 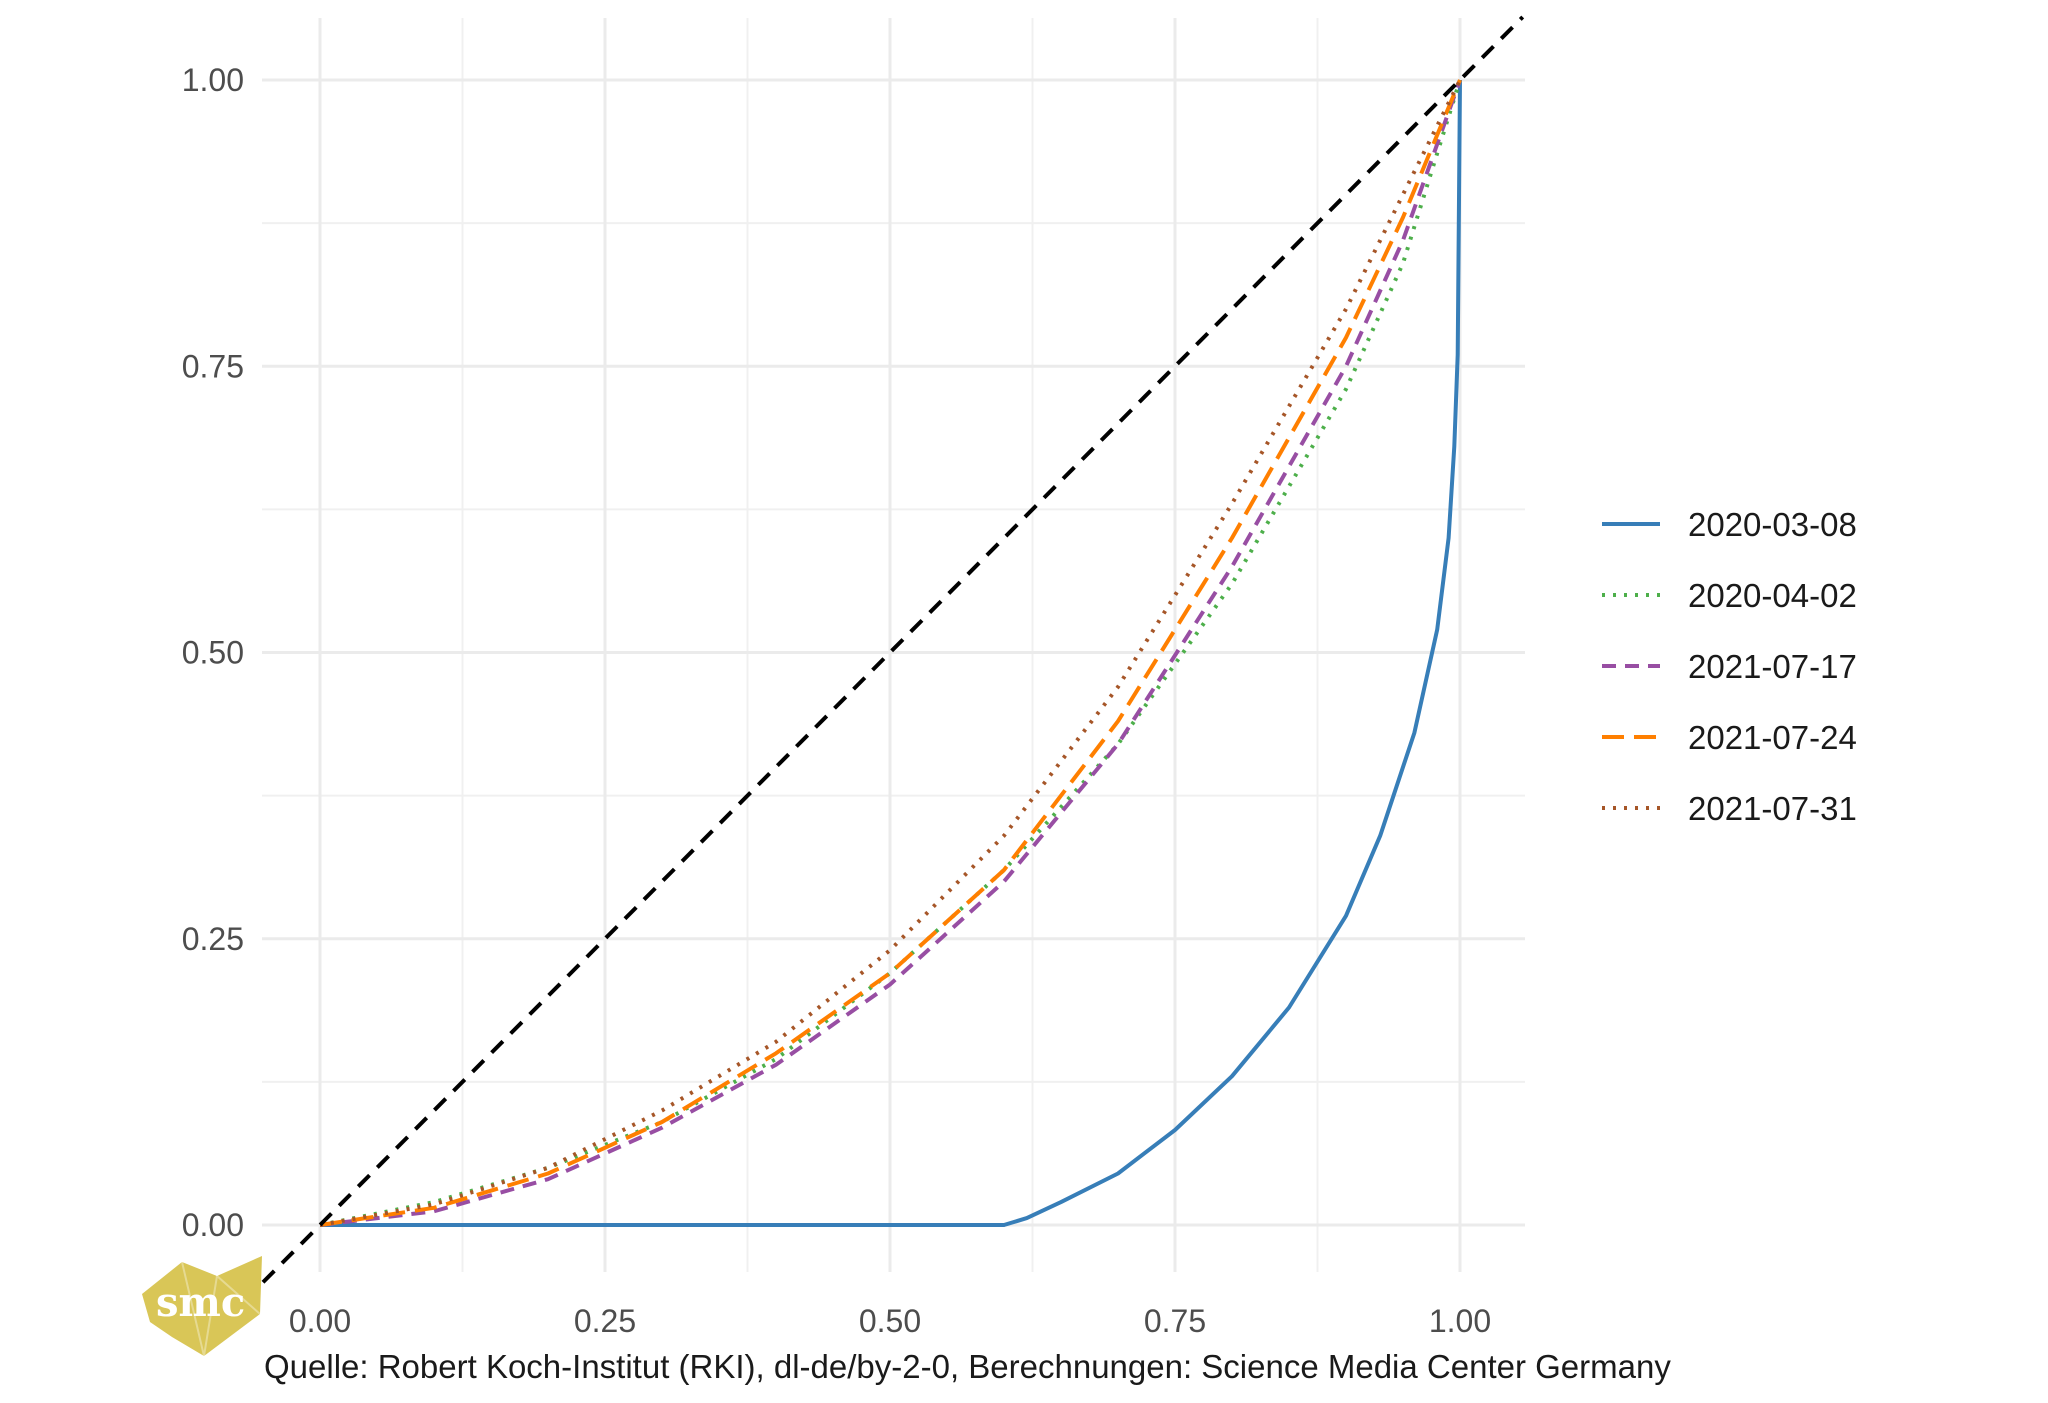 I want to click on y-tick-label: 1.00, so click(x=213, y=80).